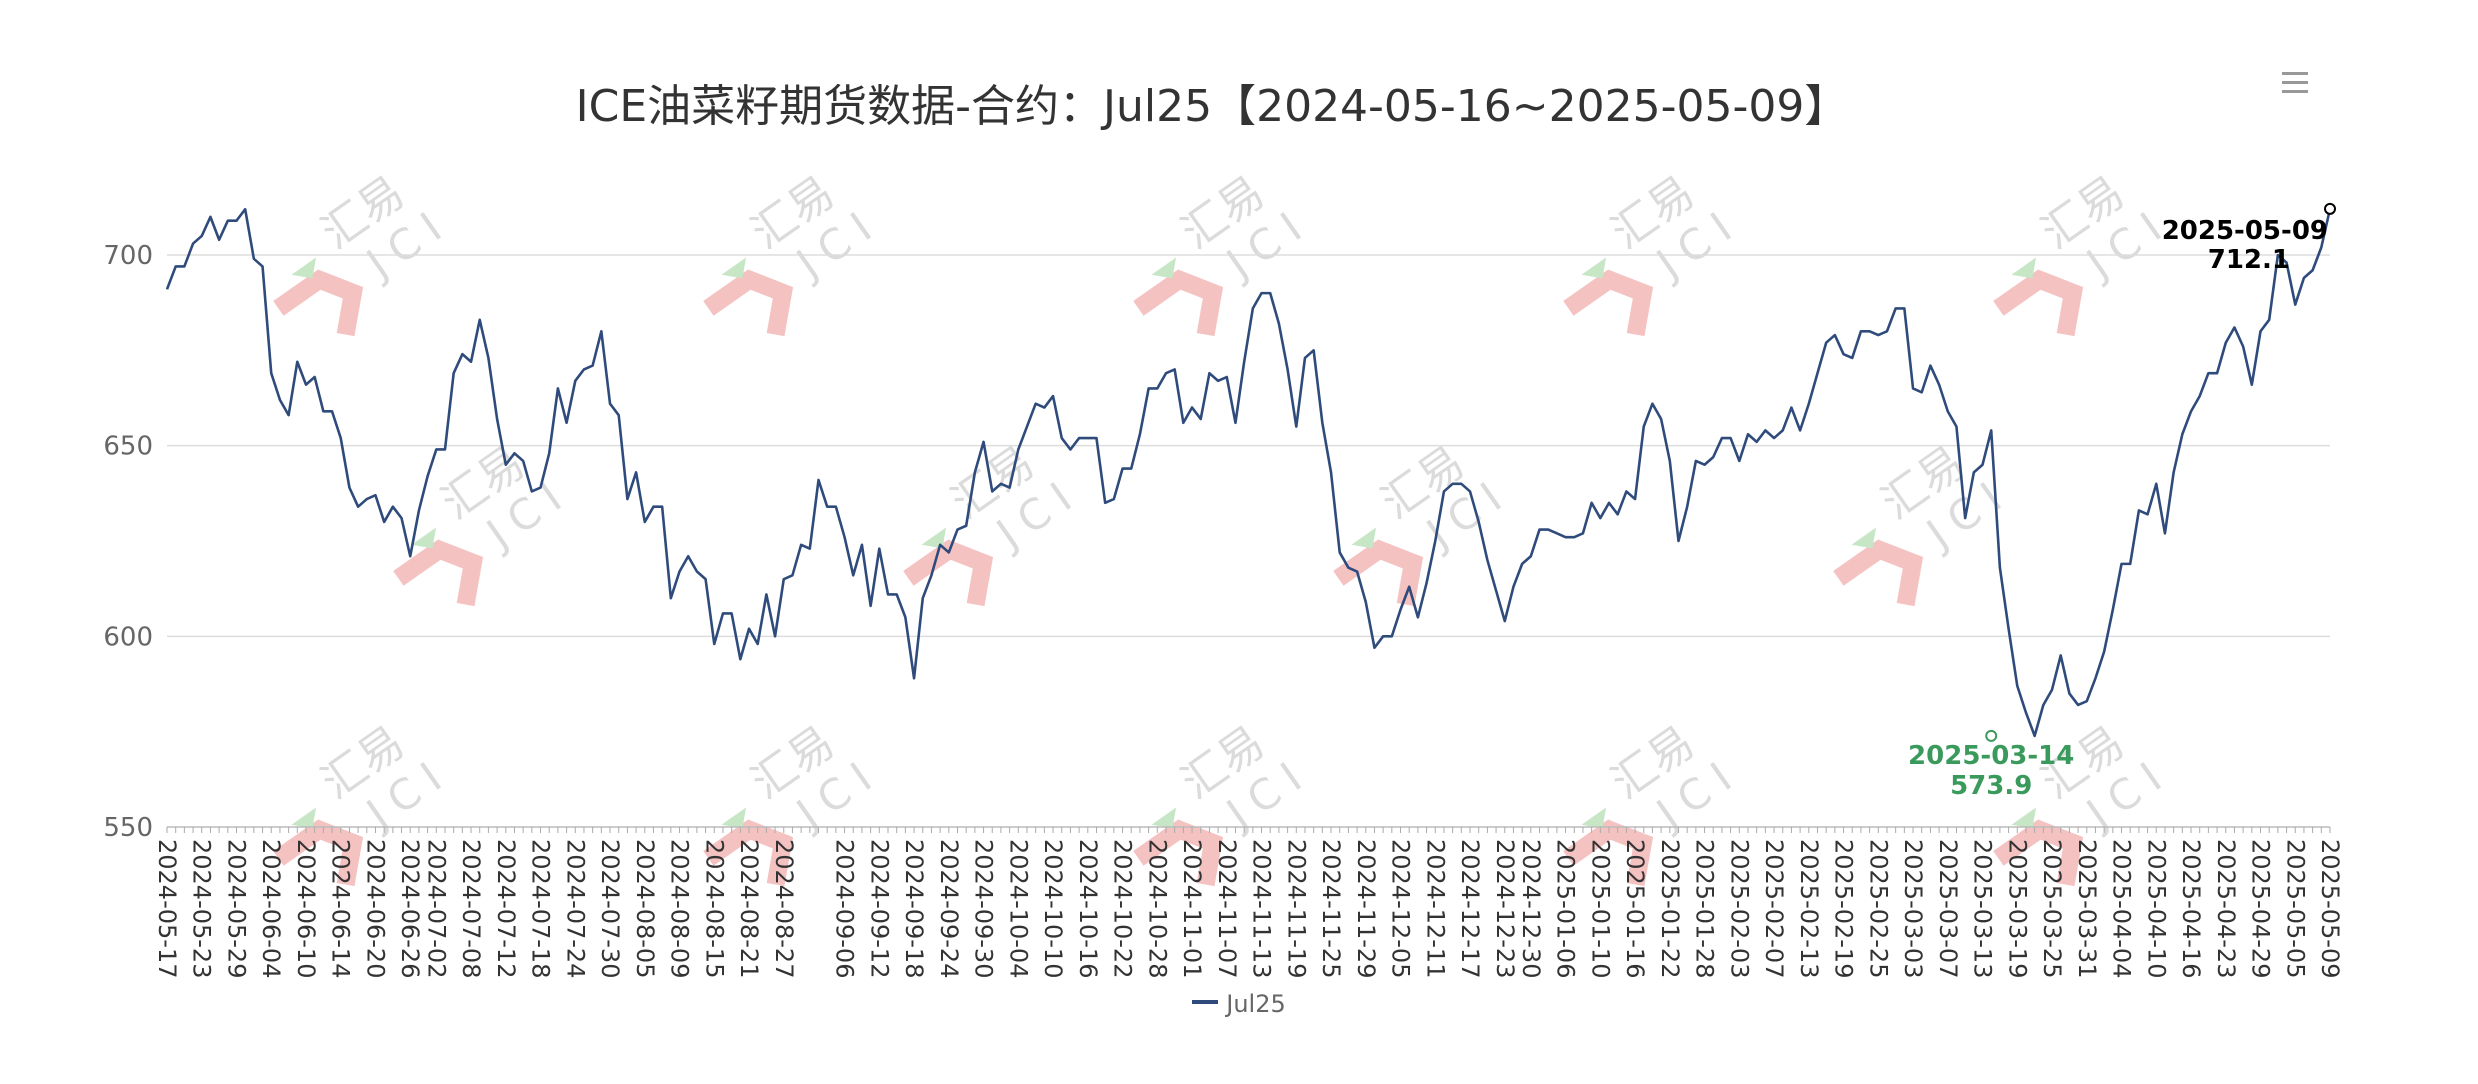 Image resolution: width=2478 pixels, height=1084 pixels. What do you see at coordinates (1088, 908) in the screenshot?
I see `x-tick-label: 2024-10-16` at bounding box center [1088, 908].